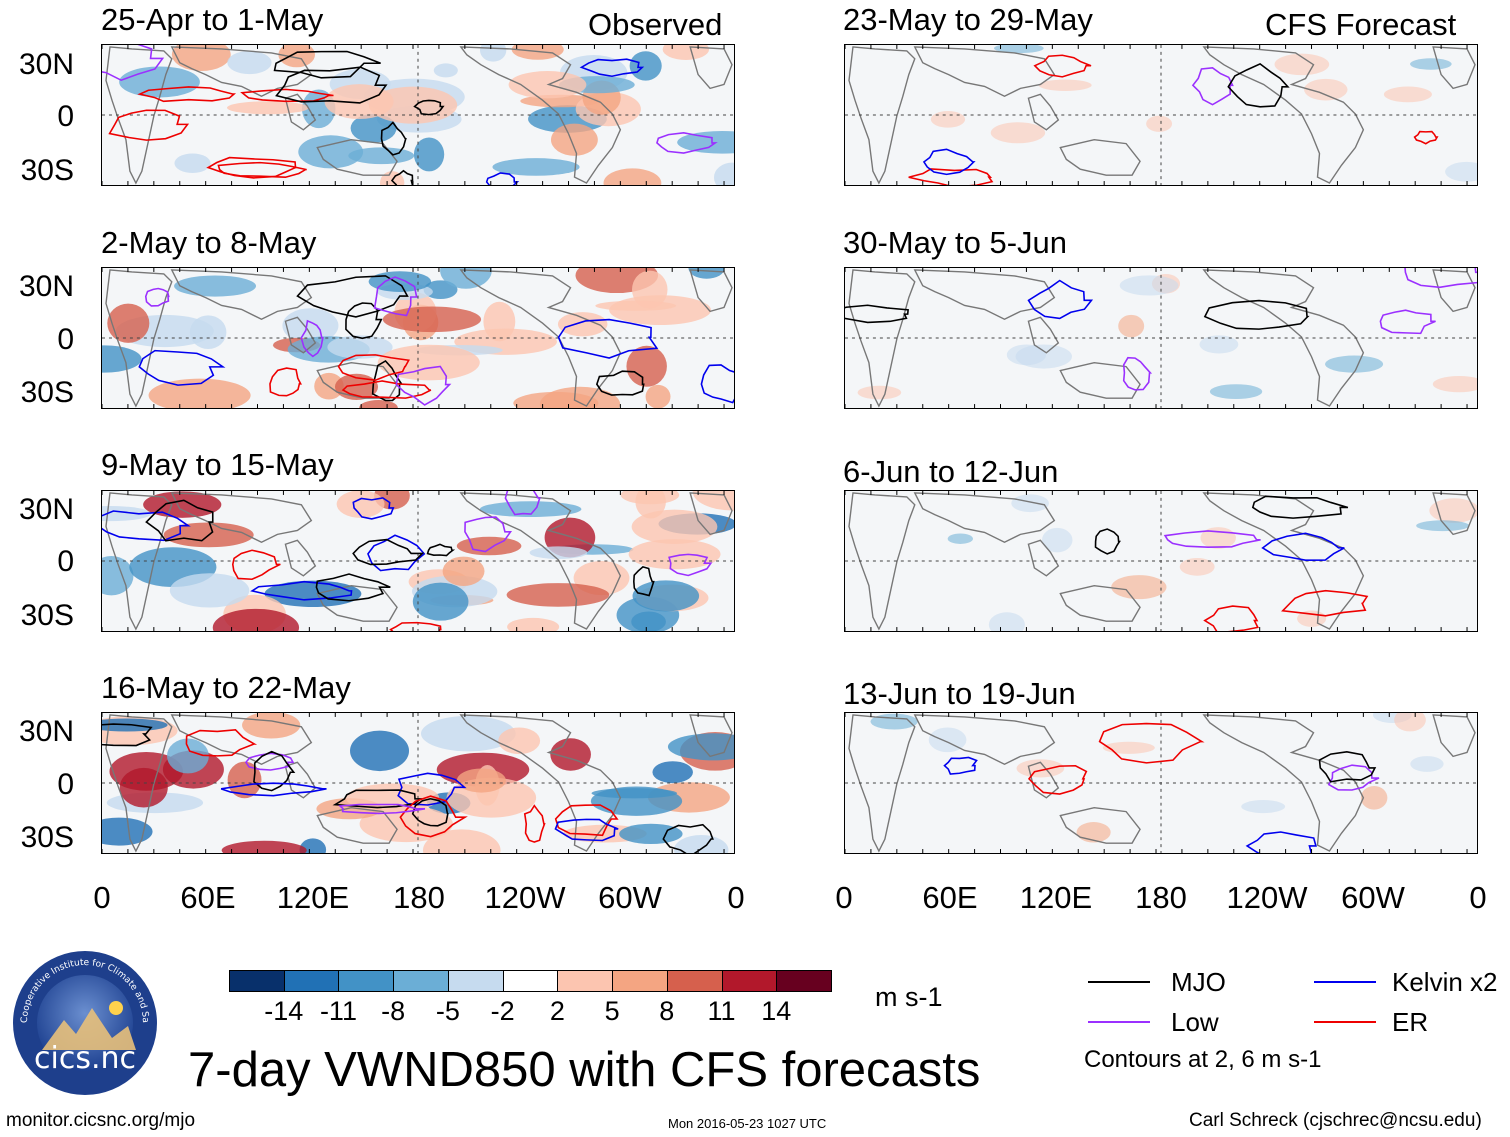 This screenshot has width=1510, height=1137. I want to click on colorbar-tick: -14, so click(284, 1011).